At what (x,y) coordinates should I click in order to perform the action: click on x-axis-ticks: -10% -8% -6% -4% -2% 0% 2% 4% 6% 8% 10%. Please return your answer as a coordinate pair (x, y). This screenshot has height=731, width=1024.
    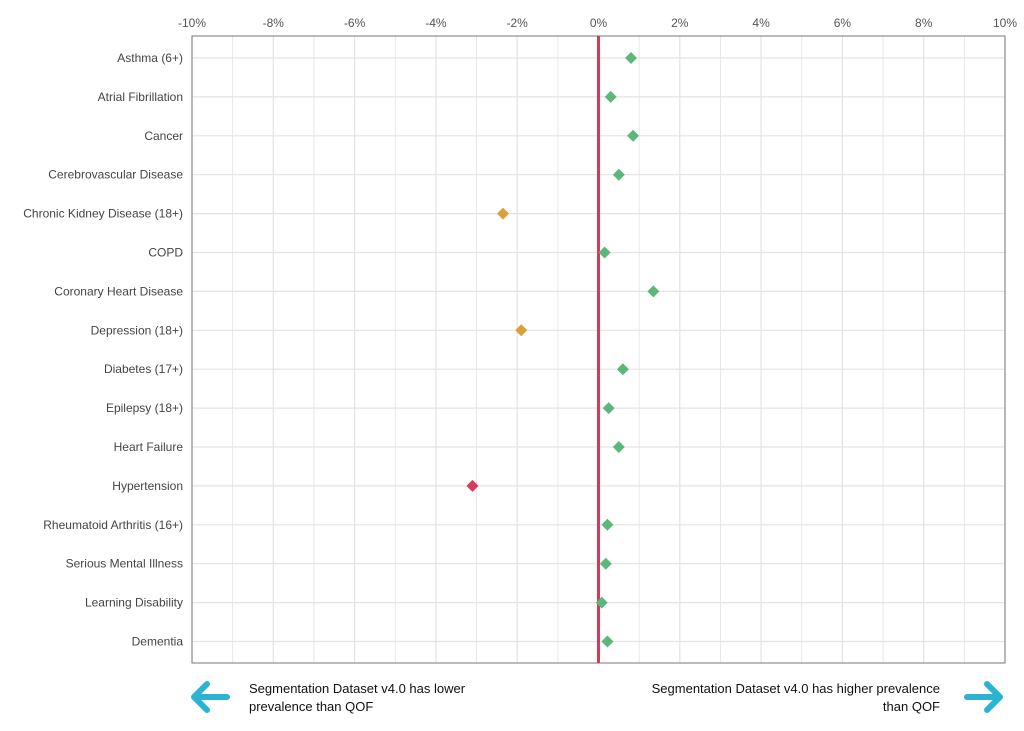
    Looking at the image, I should click on (597, 23).